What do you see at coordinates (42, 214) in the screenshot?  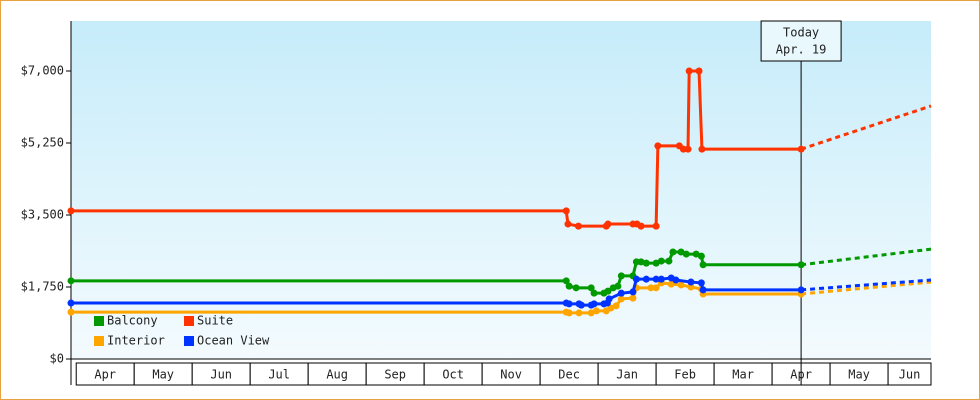 I see `y-tick-label: $3,500` at bounding box center [42, 214].